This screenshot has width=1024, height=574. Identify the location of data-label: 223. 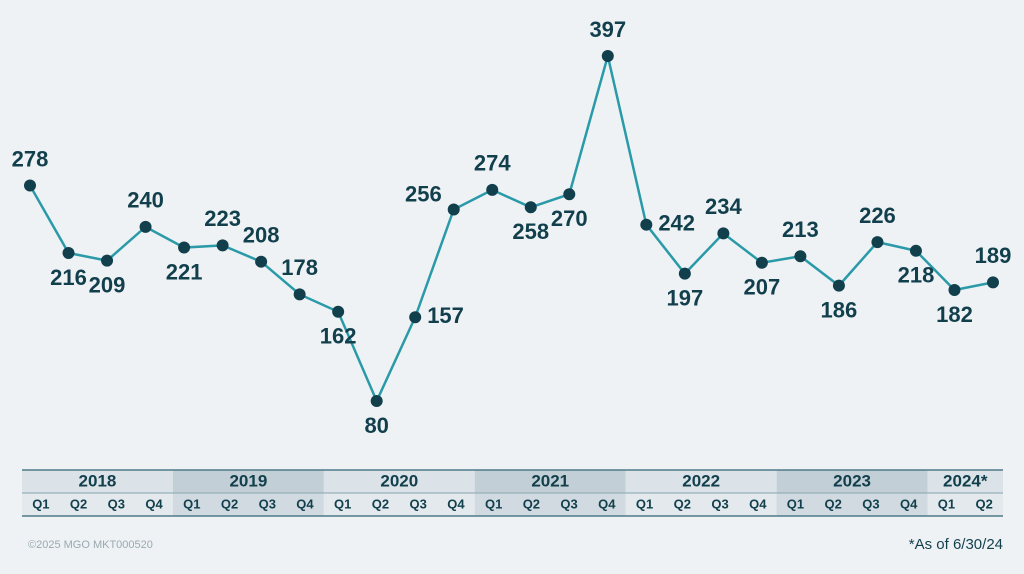
(222, 218).